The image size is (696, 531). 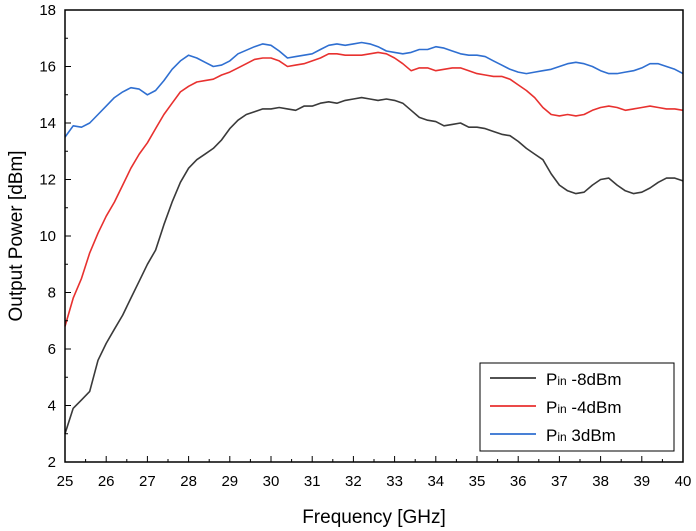 What do you see at coordinates (147, 481) in the screenshot?
I see `x-tick-label: 27` at bounding box center [147, 481].